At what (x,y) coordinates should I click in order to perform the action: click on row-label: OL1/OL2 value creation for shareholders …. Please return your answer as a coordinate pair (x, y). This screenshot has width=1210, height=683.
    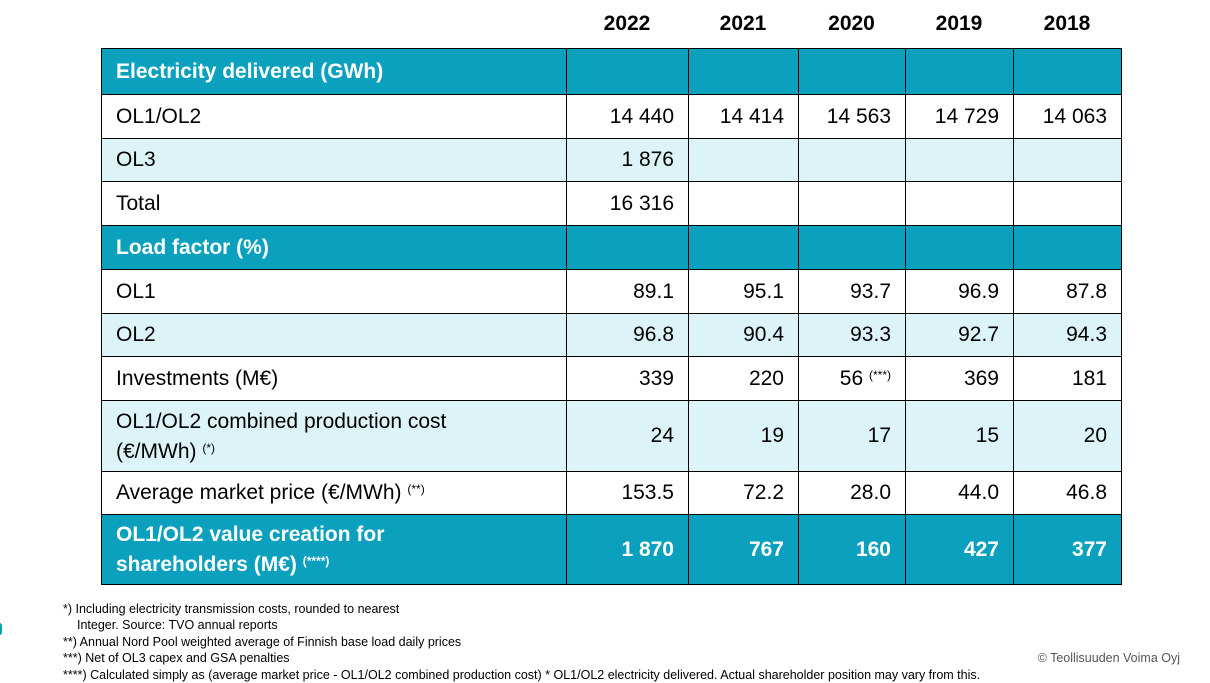
    Looking at the image, I should click on (334, 549).